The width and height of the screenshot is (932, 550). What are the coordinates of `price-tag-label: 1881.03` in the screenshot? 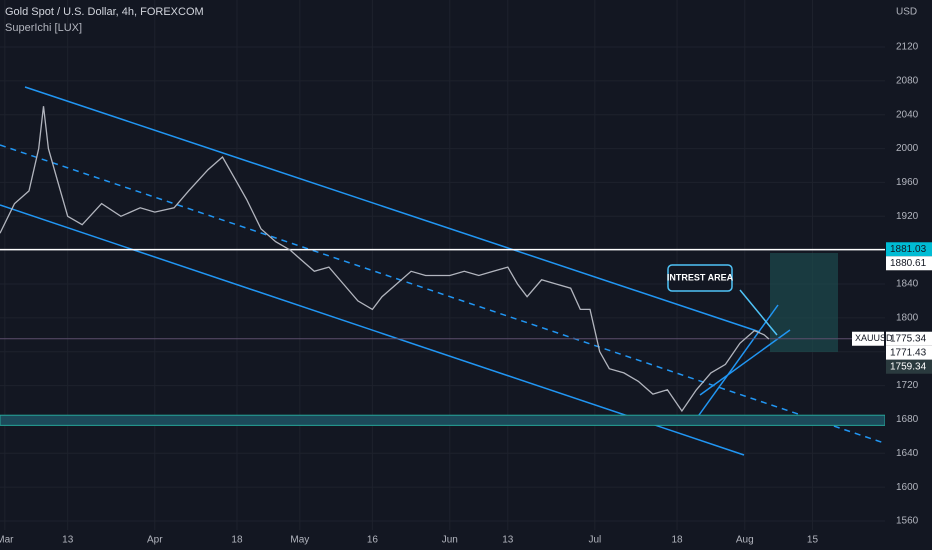 It's located at (908, 249).